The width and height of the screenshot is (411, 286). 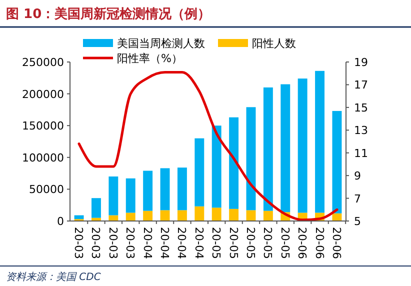 I want to click on y2-tick-label: 7, so click(x=357, y=199).